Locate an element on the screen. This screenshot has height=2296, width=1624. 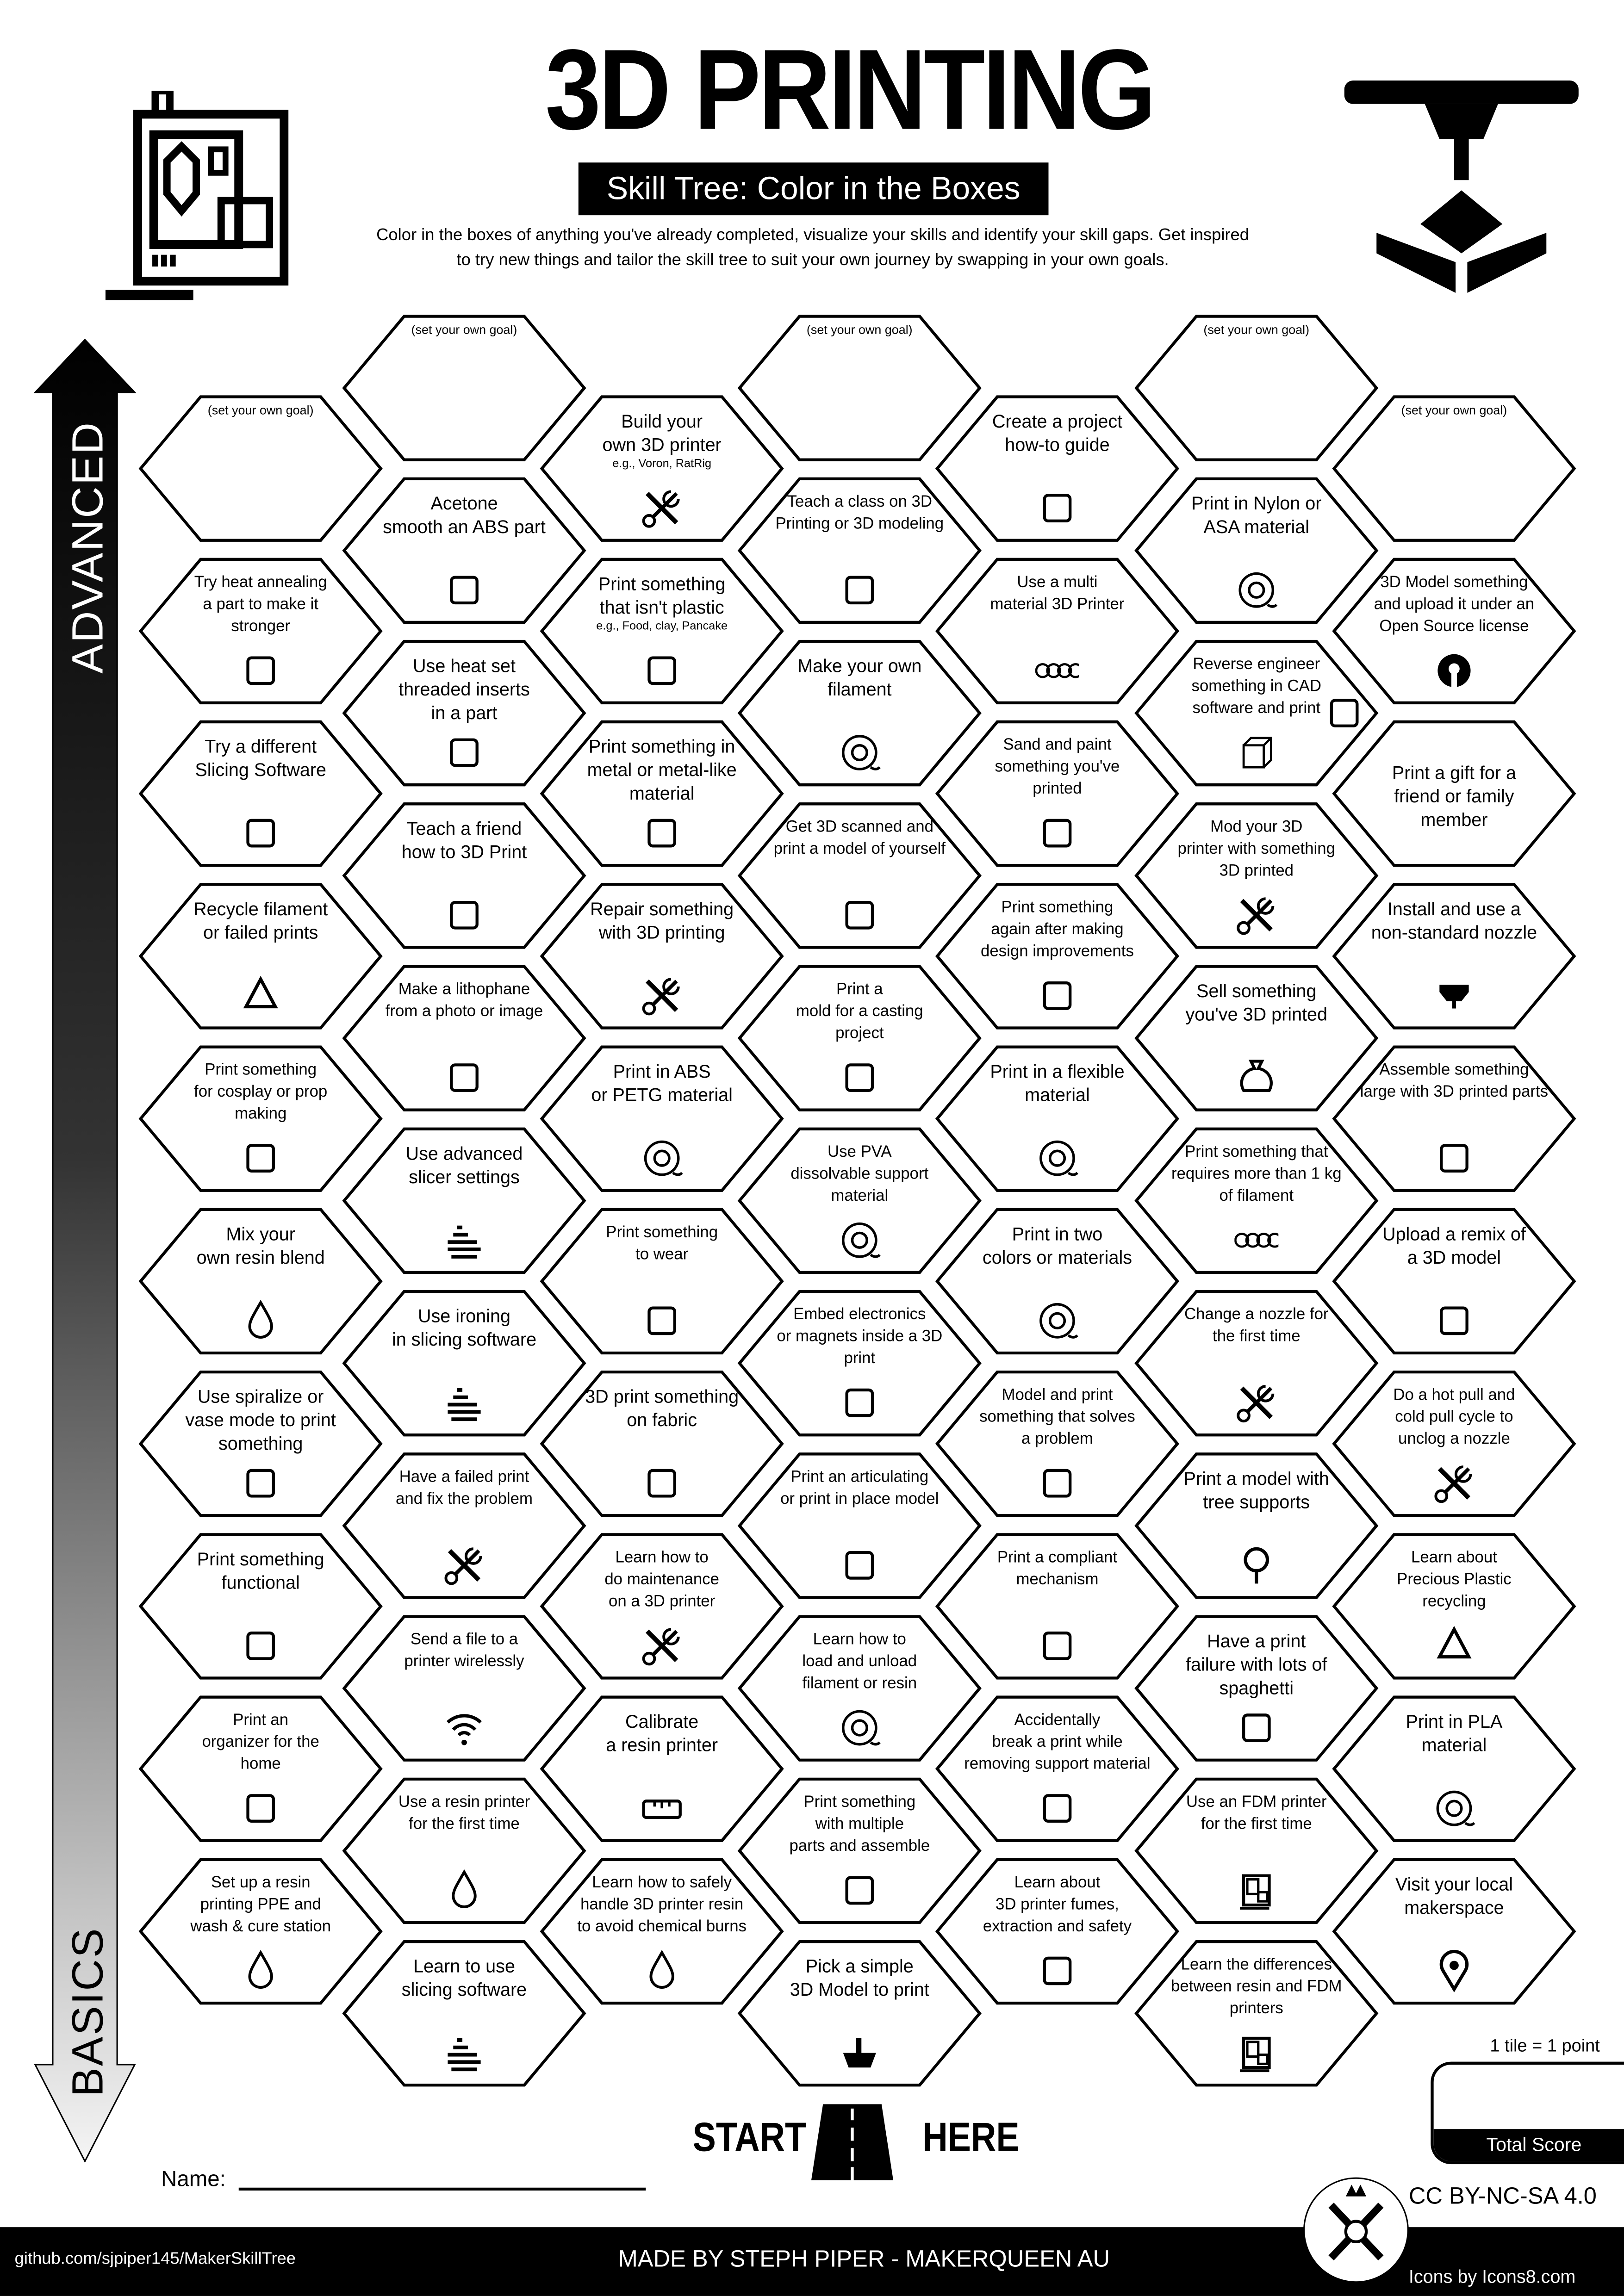
paint-bucket-icon is located at coordinates (1057, 834).